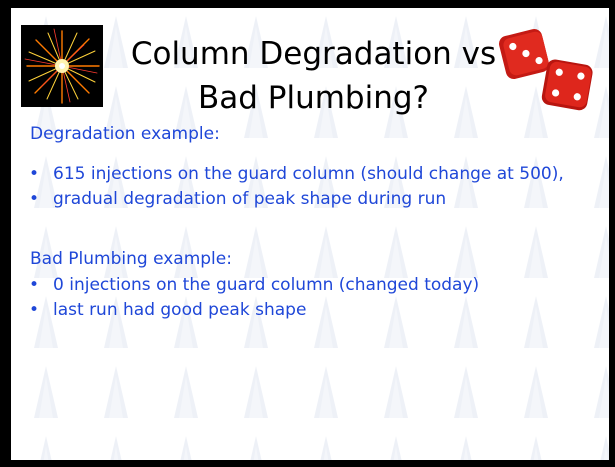 Image resolution: width=615 pixels, height=467 pixels. I want to click on bad-plumbing-heading: Bad Plumbing example:, so click(131, 259).